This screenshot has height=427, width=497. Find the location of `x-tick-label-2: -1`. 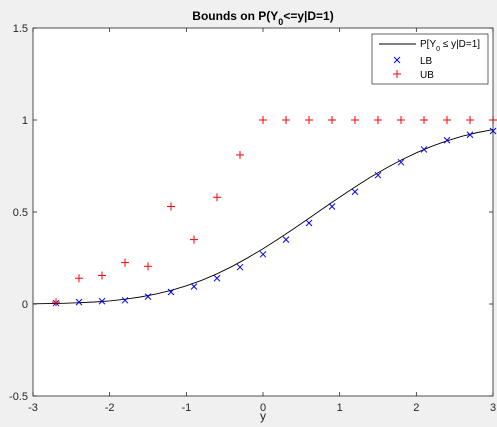

x-tick-label-2: -1 is located at coordinates (186, 408).